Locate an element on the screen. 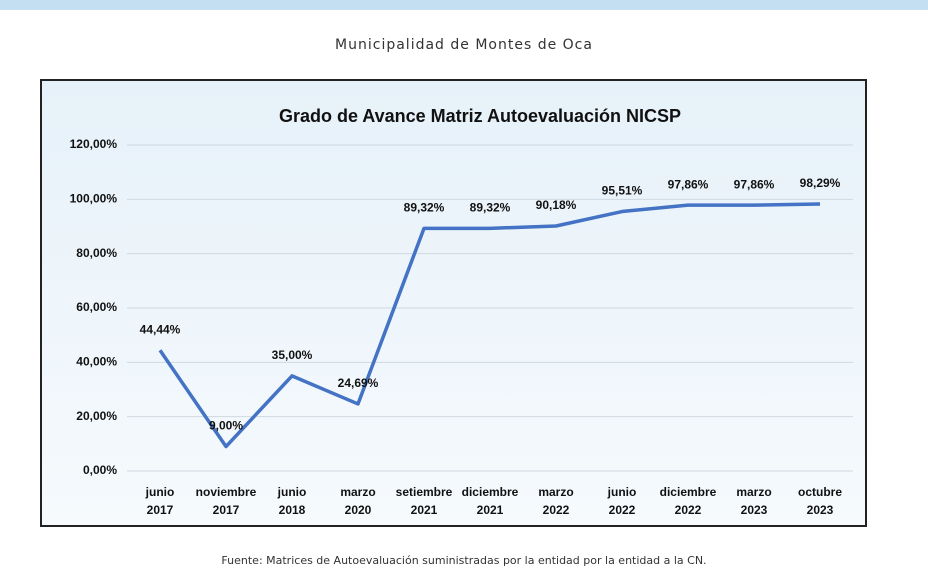 The width and height of the screenshot is (928, 583). y-tick-label: 80,00% is located at coordinates (96, 253).